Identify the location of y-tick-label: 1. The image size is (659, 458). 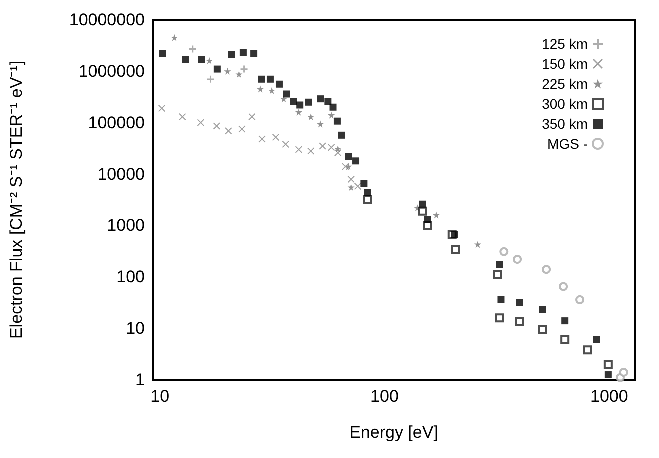
(140, 380).